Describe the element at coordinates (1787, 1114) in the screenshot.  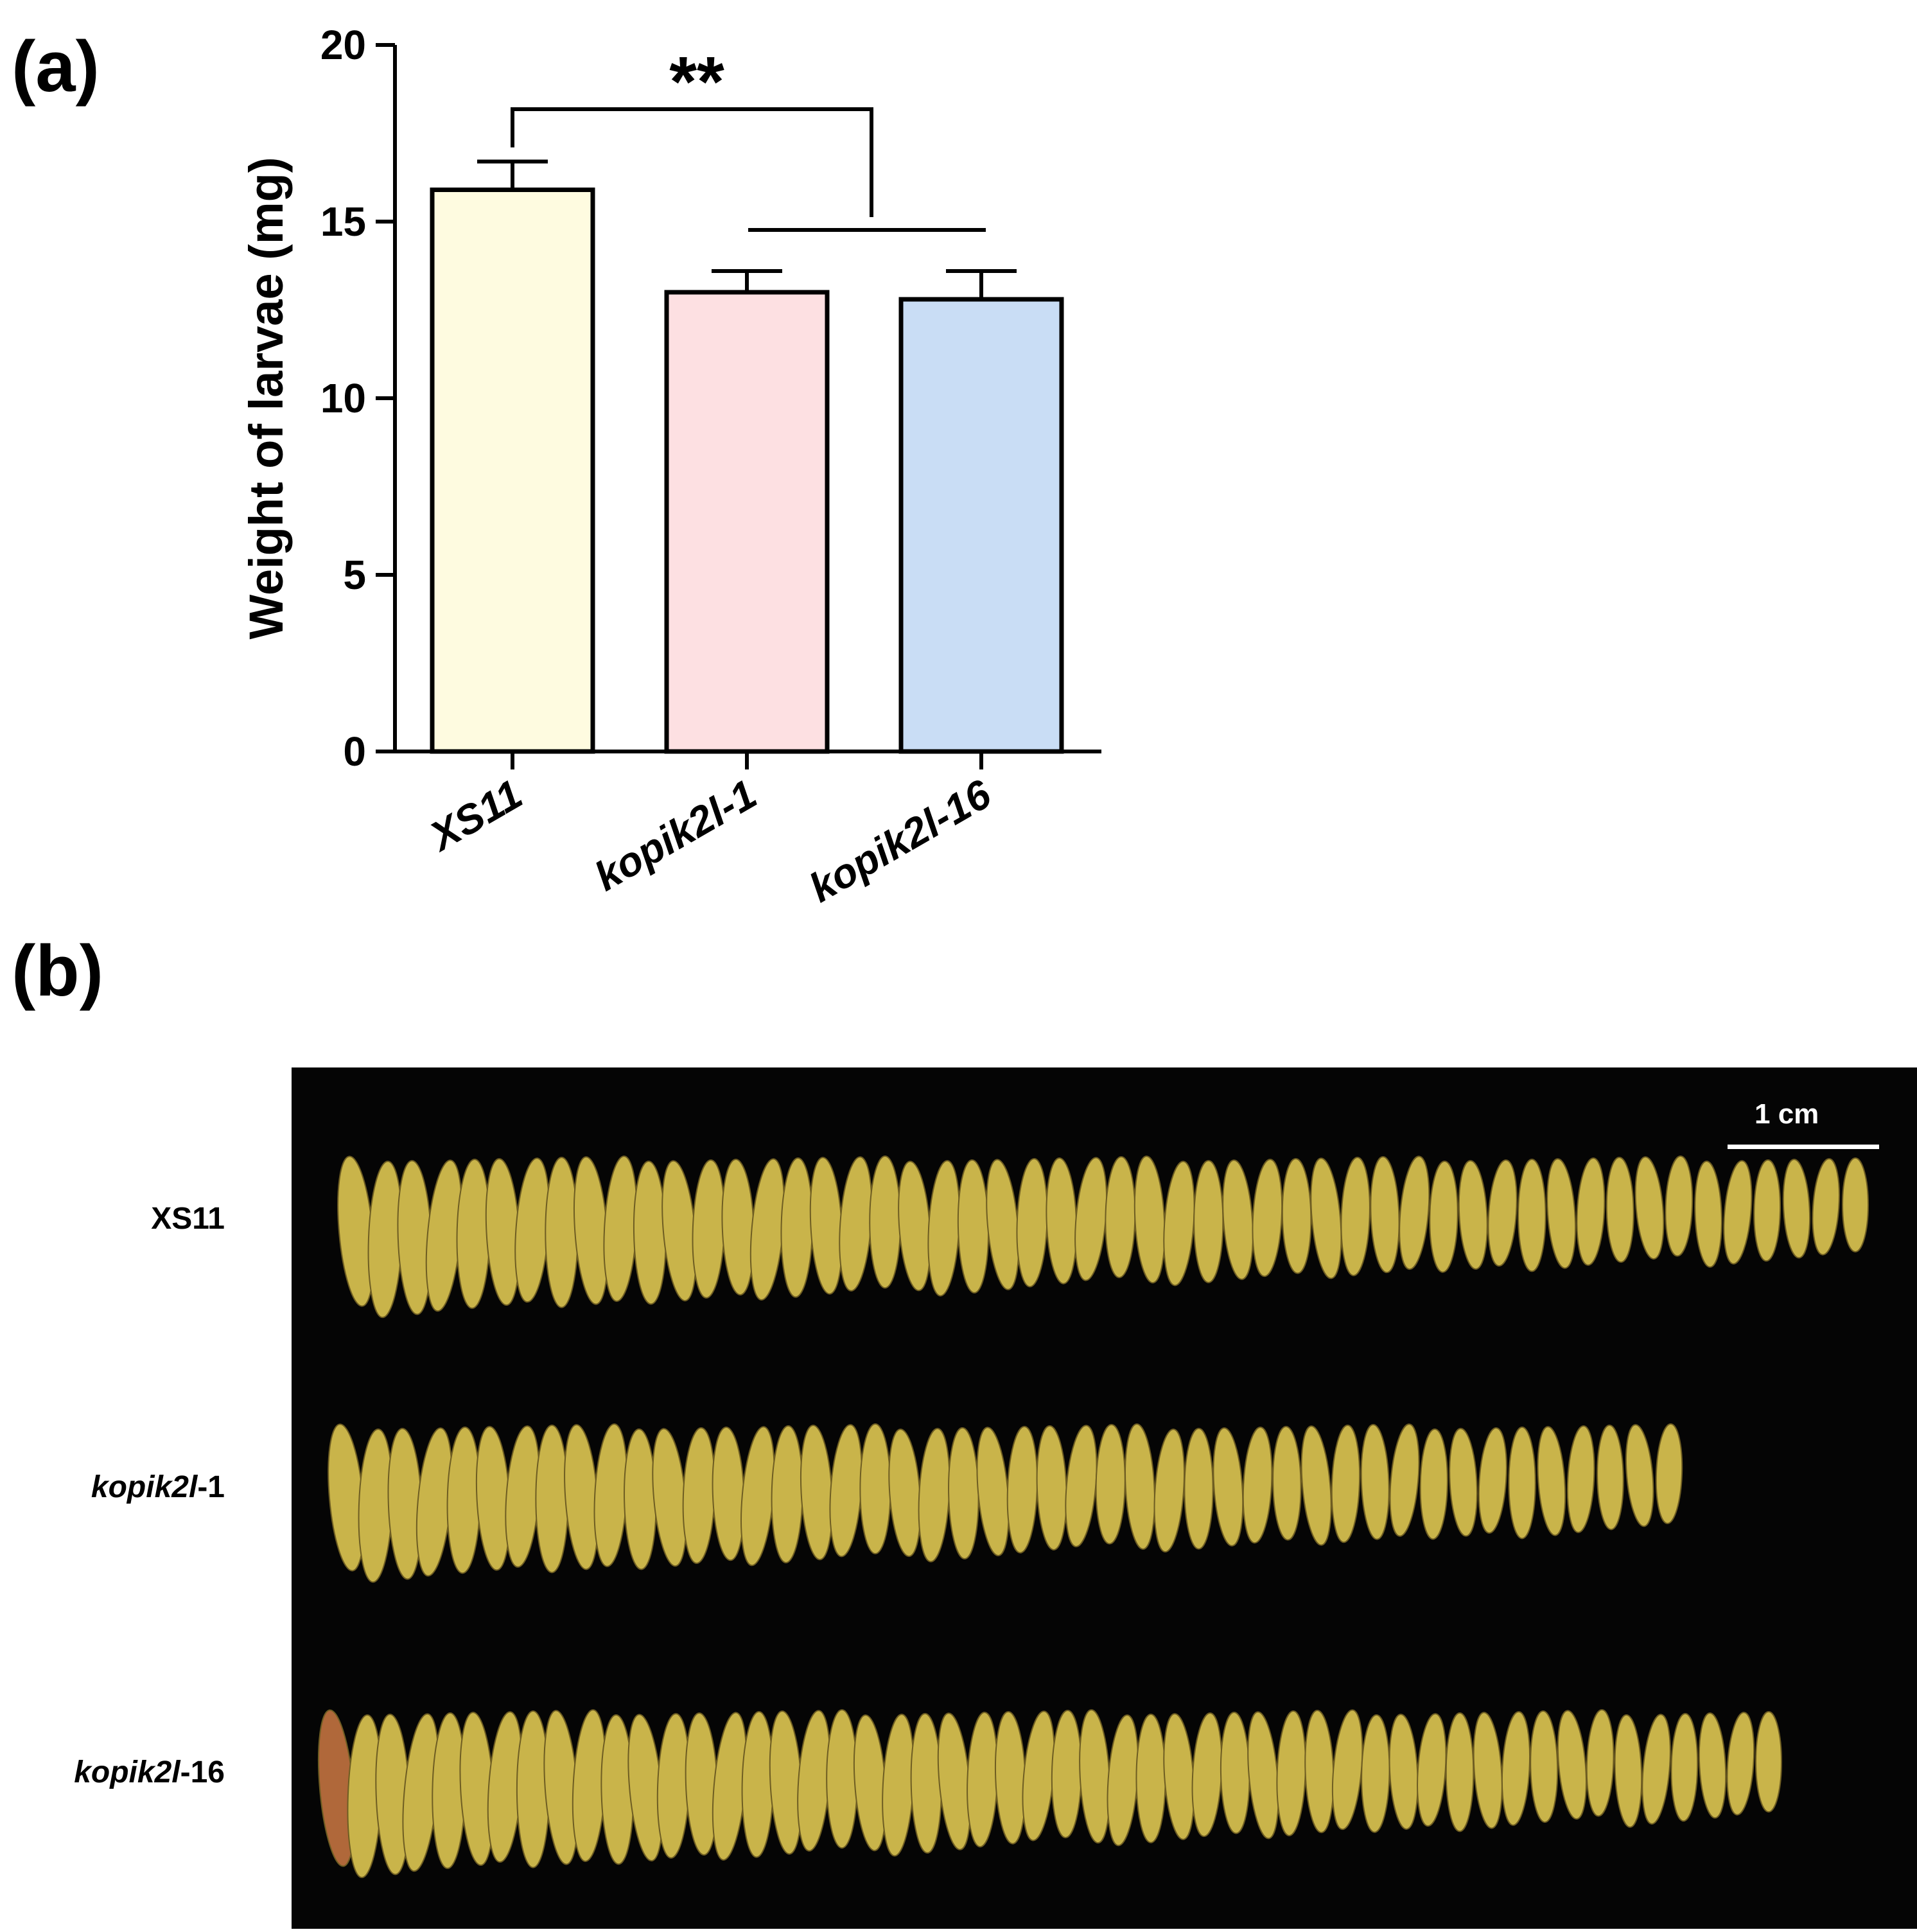
I see `scale-bar-label: 1 cm` at that location.